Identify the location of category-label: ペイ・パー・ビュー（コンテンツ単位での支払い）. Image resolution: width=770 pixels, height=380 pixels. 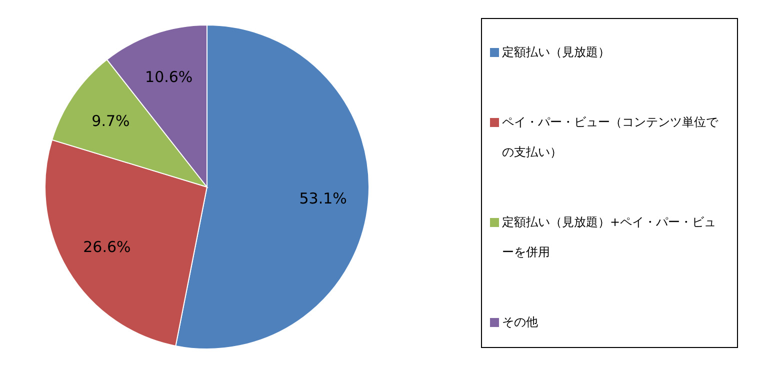
(610, 137).